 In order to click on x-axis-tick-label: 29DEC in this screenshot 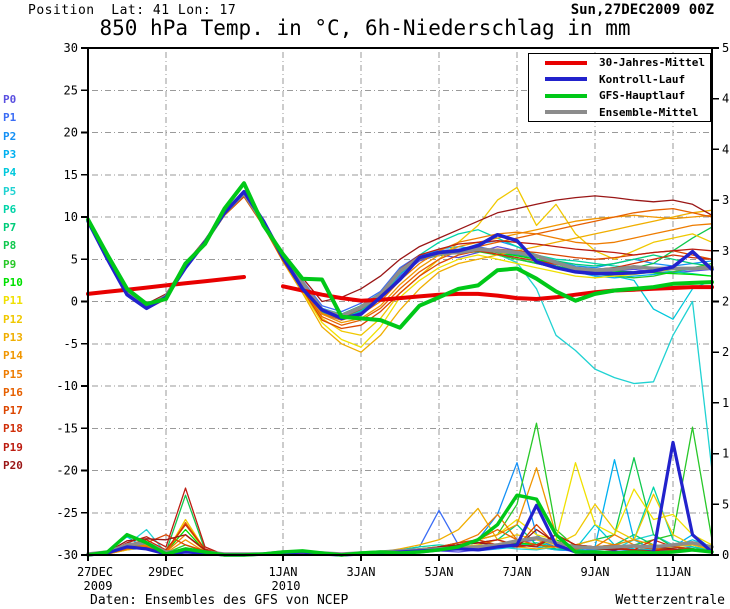, I will do `click(166, 572)`.